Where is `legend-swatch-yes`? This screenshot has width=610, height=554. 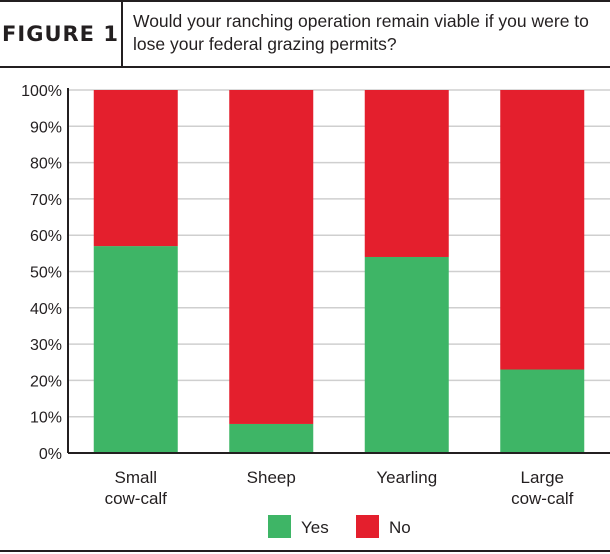 legend-swatch-yes is located at coordinates (279, 526).